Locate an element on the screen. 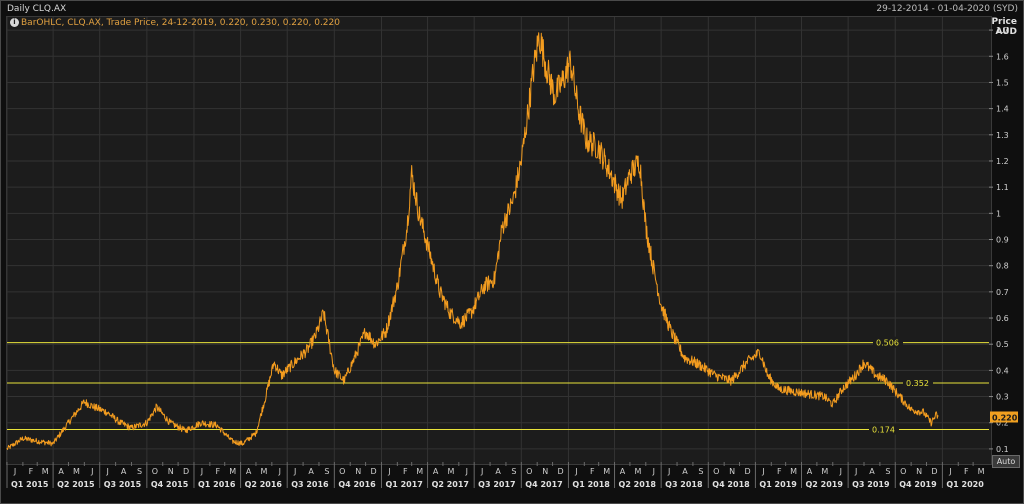  last-price-tag is located at coordinates (1004, 417).